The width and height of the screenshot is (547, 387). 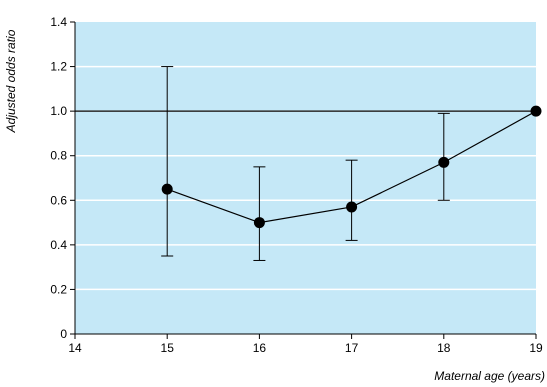 I want to click on y-tick-label: 1.4, so click(x=58, y=22).